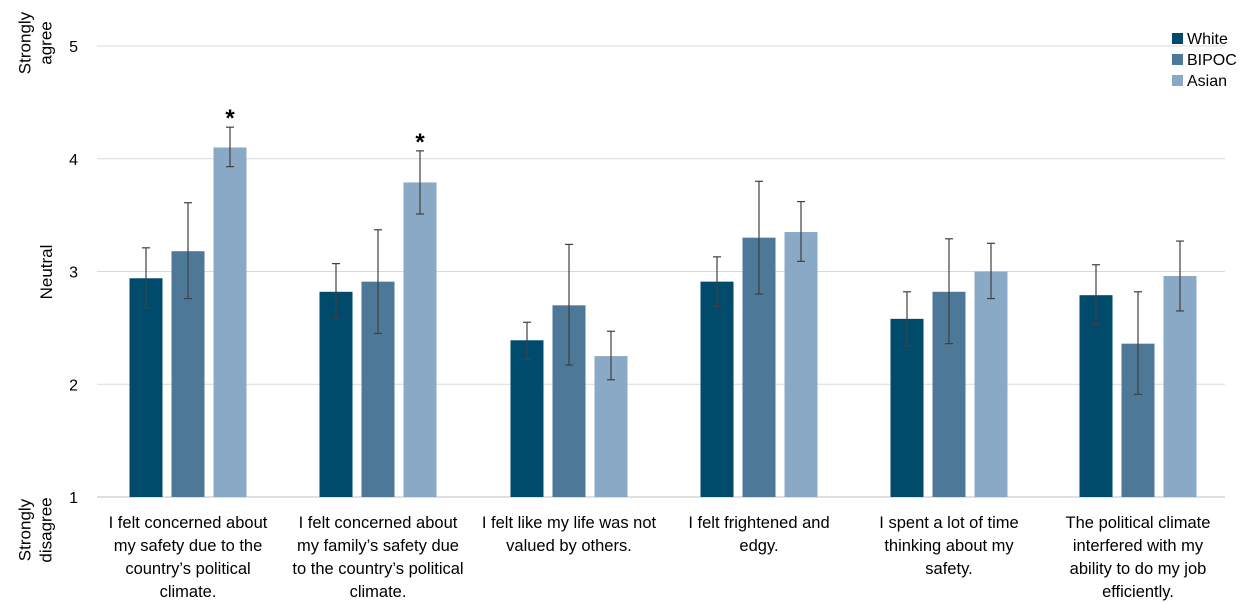 The height and width of the screenshot is (603, 1243). What do you see at coordinates (325, 130) in the screenshot?
I see `significance-markers: **` at bounding box center [325, 130].